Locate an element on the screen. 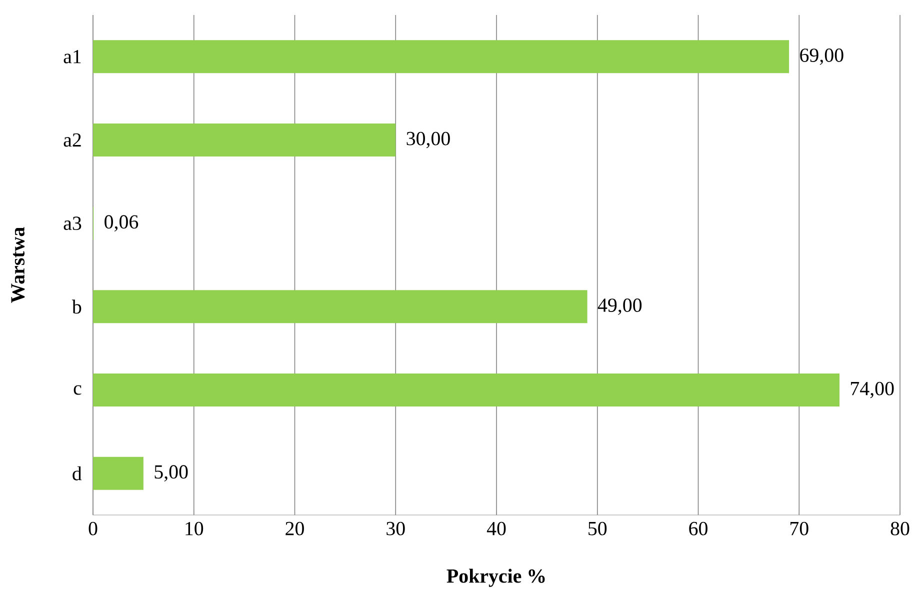 This screenshot has height=610, width=918. x-tick-label: 50 is located at coordinates (597, 529).